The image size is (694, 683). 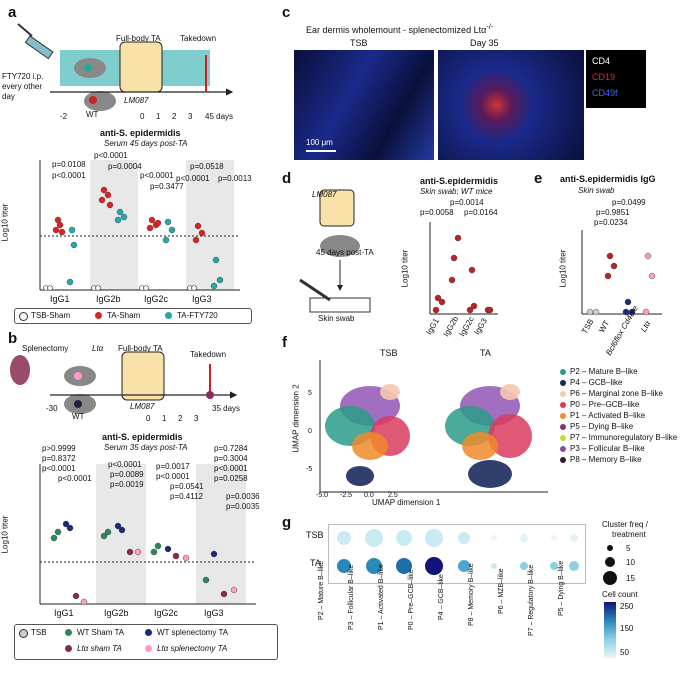 What do you see at coordinates (393, 495) in the screenshot?
I see `f-xtick-3: 2.5` at bounding box center [393, 495].